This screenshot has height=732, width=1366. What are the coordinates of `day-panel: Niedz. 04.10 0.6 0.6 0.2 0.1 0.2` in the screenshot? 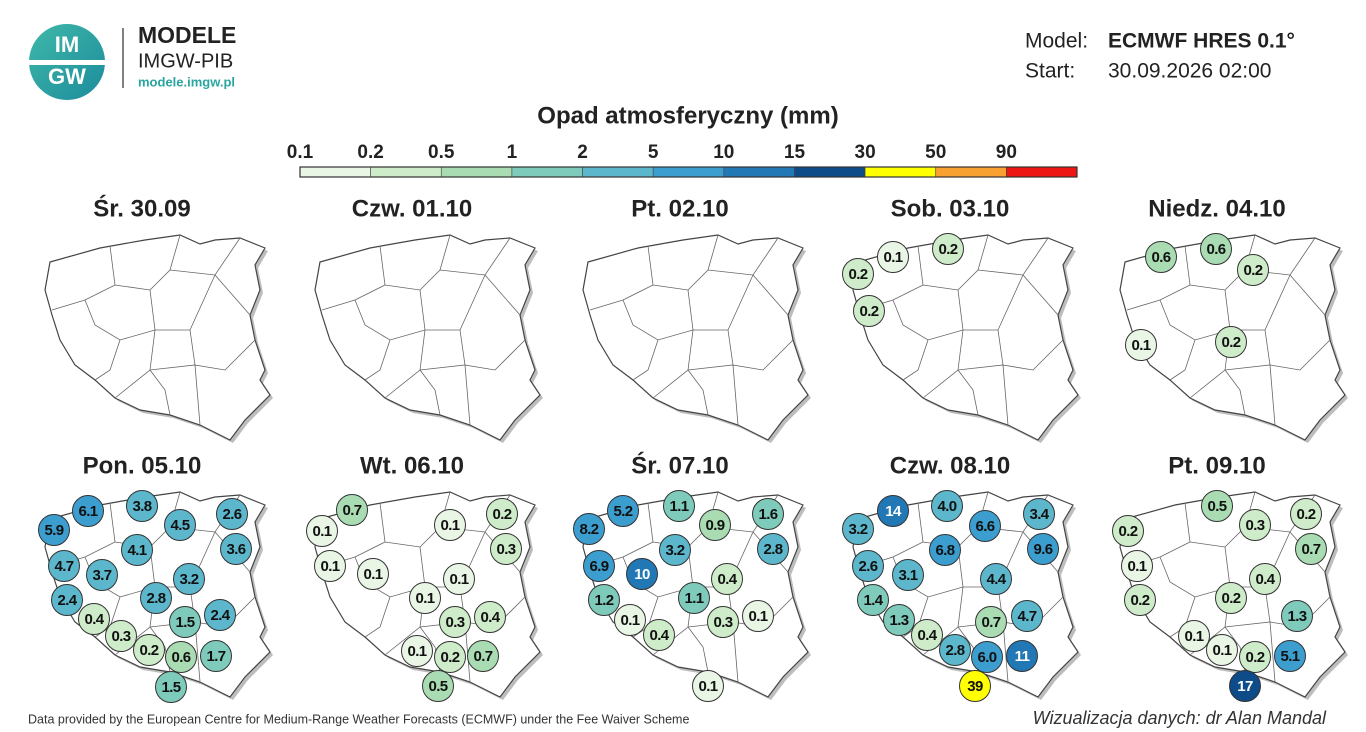 It's located at (1234, 319).